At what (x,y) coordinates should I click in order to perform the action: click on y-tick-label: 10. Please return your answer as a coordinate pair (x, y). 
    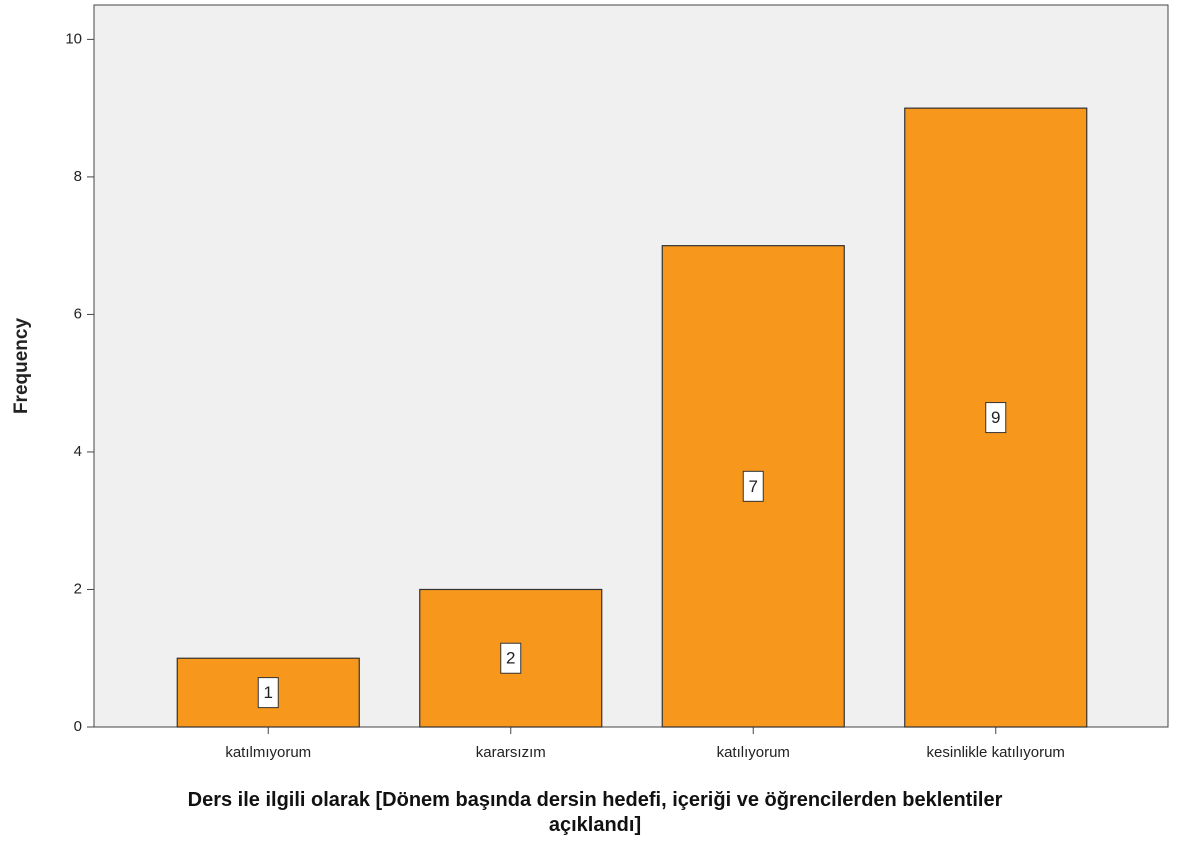
    Looking at the image, I should click on (73, 38).